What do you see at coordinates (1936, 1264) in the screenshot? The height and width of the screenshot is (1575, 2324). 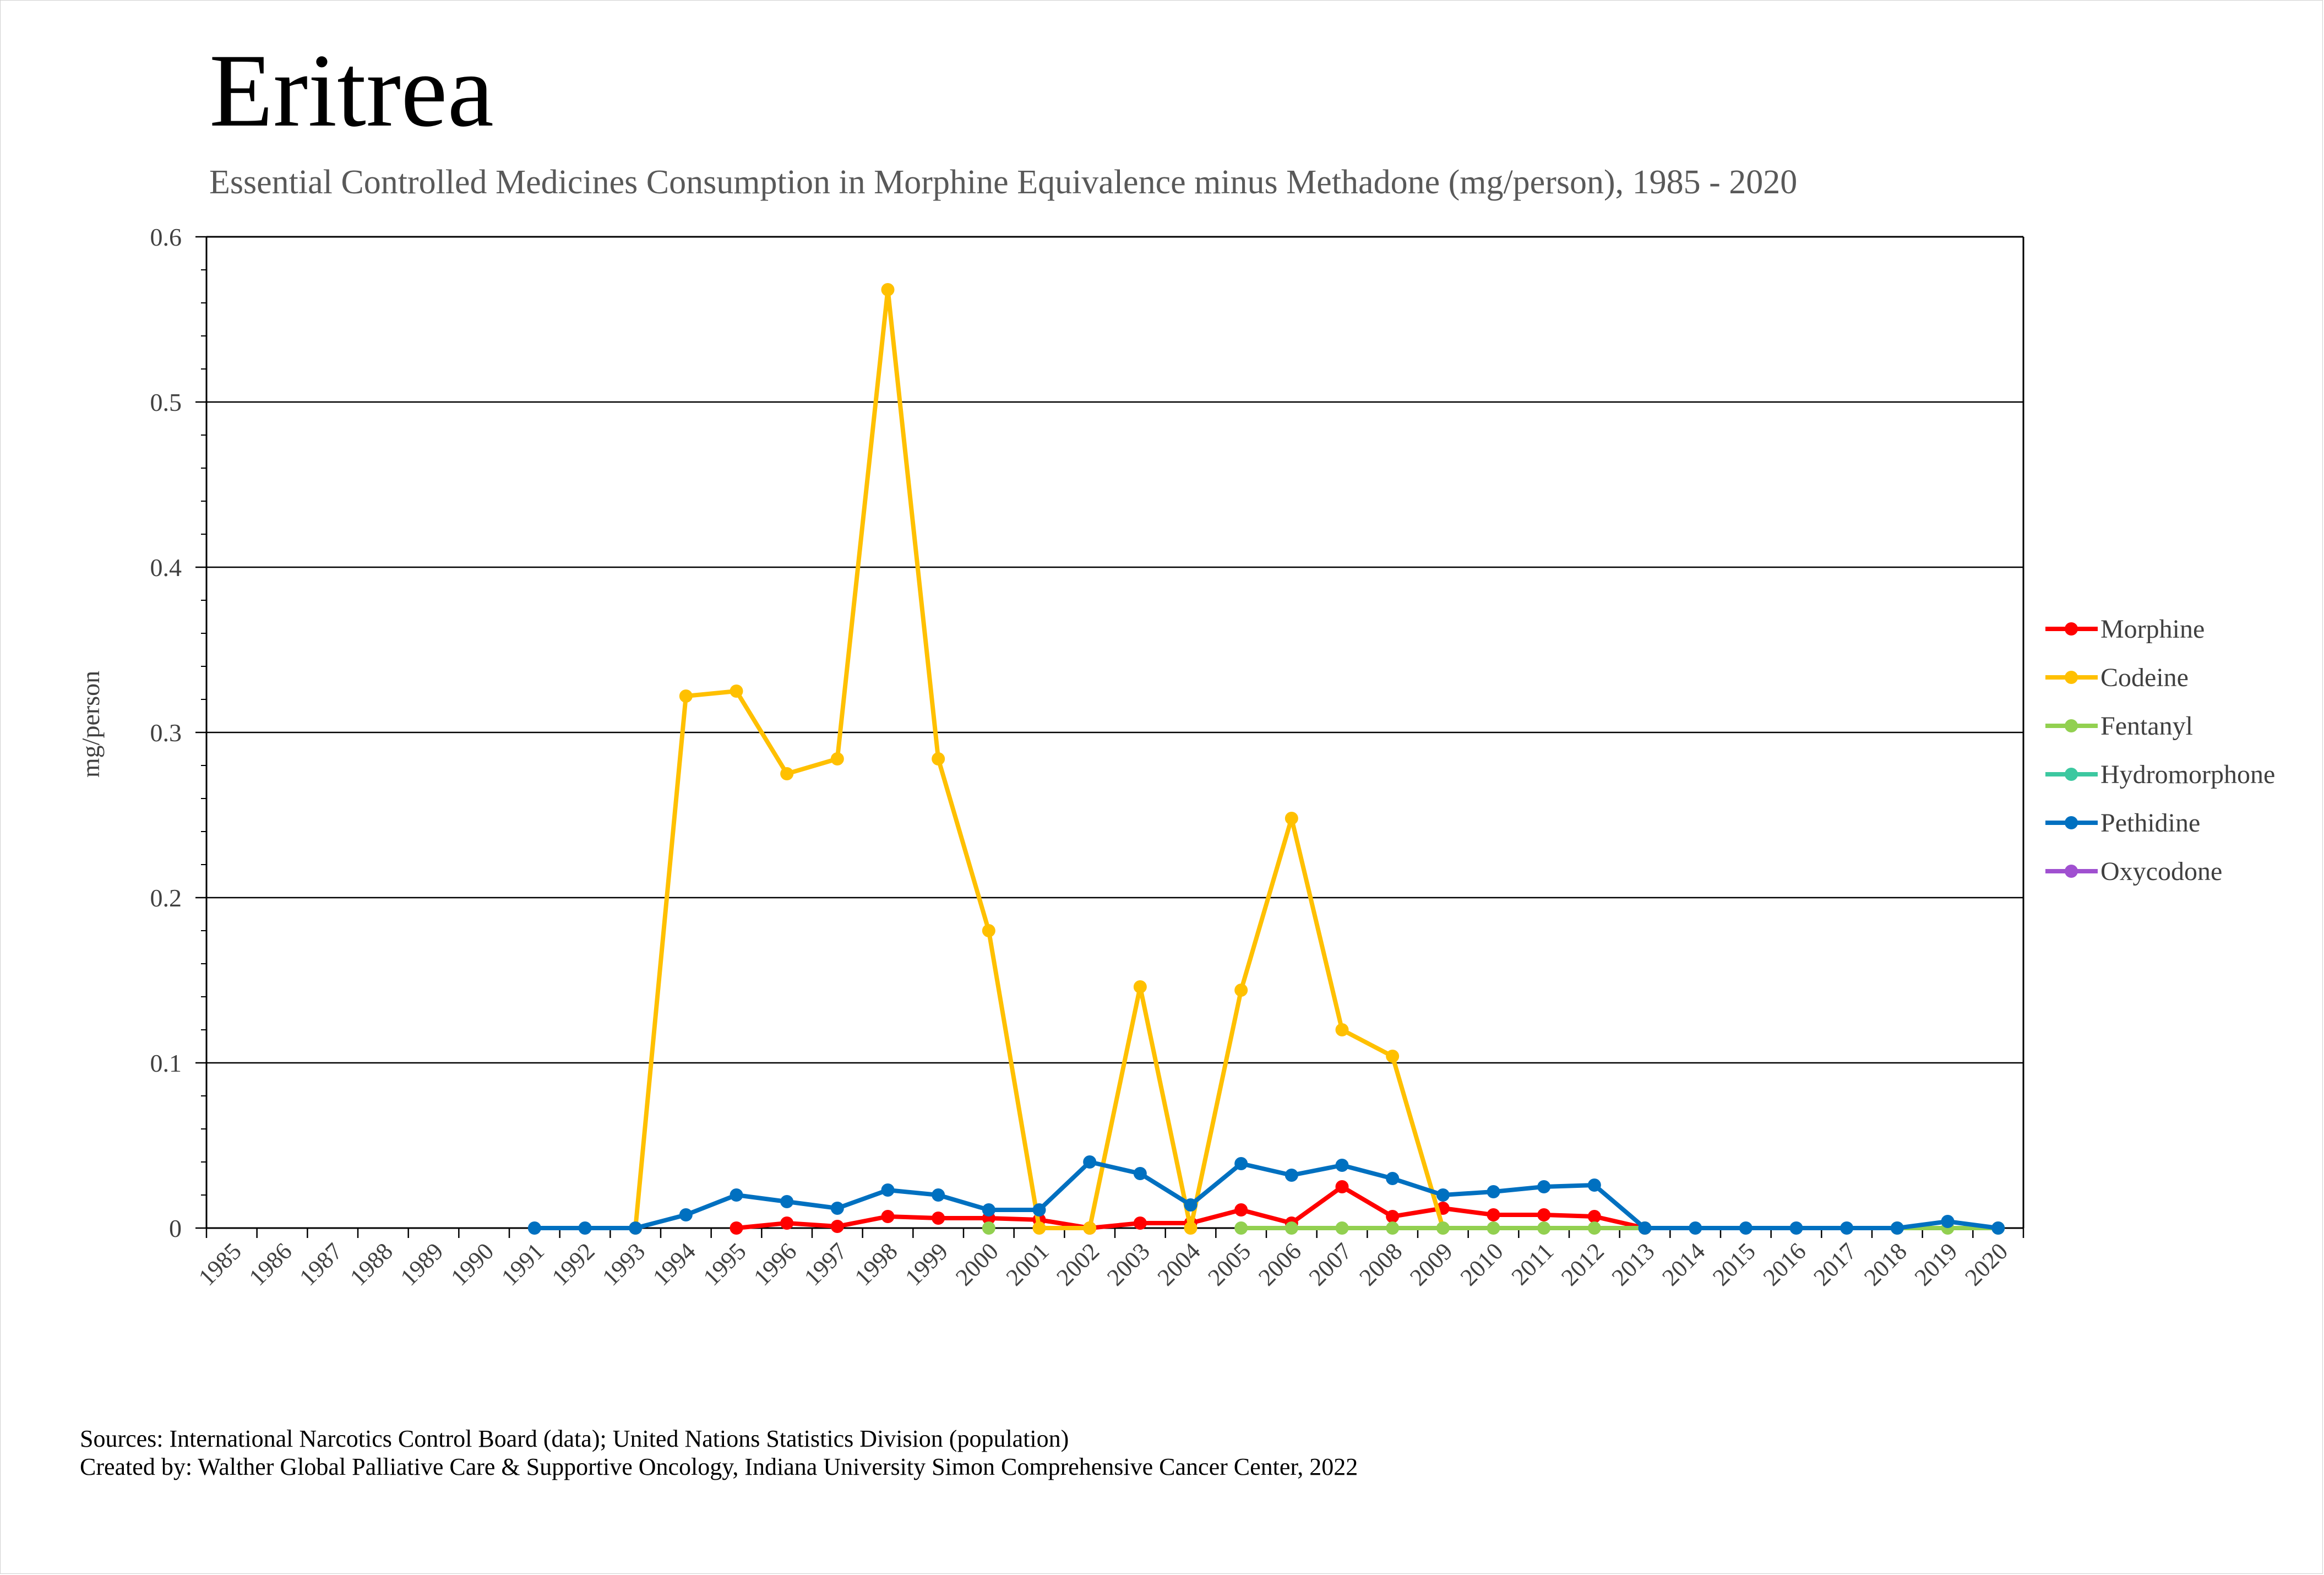 I see `x-tick-label: 2019` at bounding box center [1936, 1264].